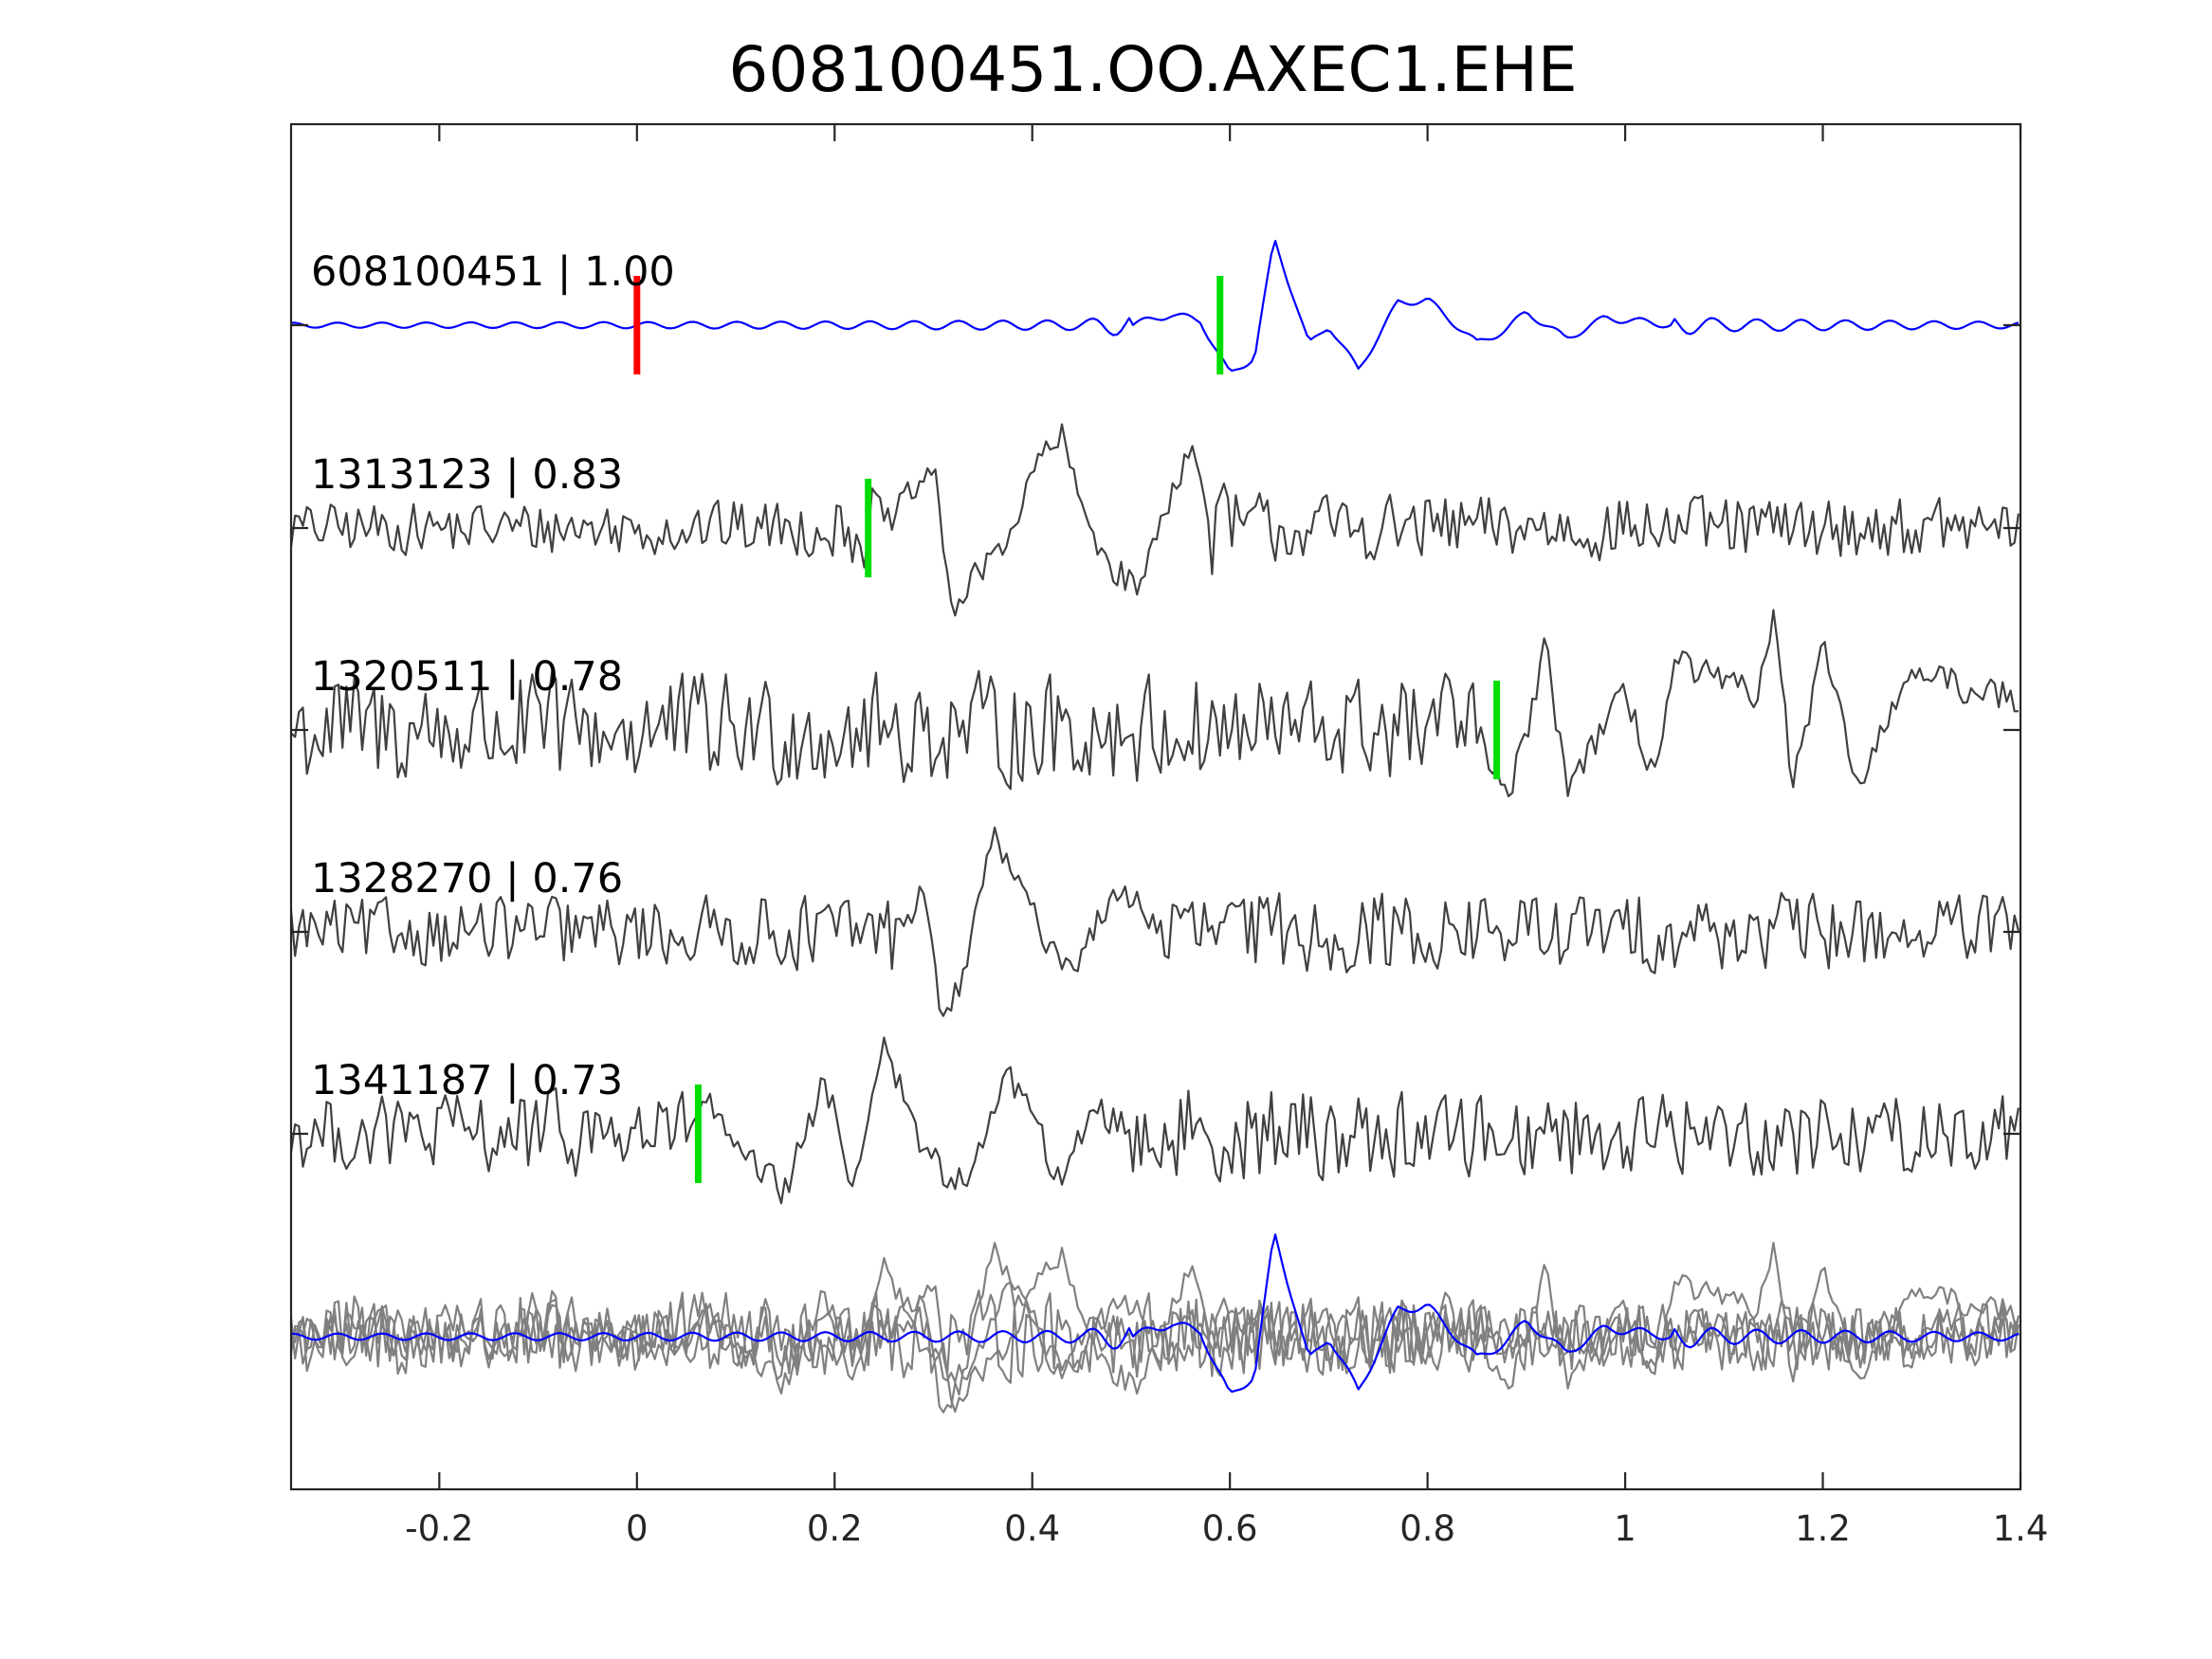 This screenshot has width=2212, height=1659. What do you see at coordinates (1152, 69) in the screenshot?
I see `chart-title: 608100451.OO.AXEC1.EHE` at bounding box center [1152, 69].